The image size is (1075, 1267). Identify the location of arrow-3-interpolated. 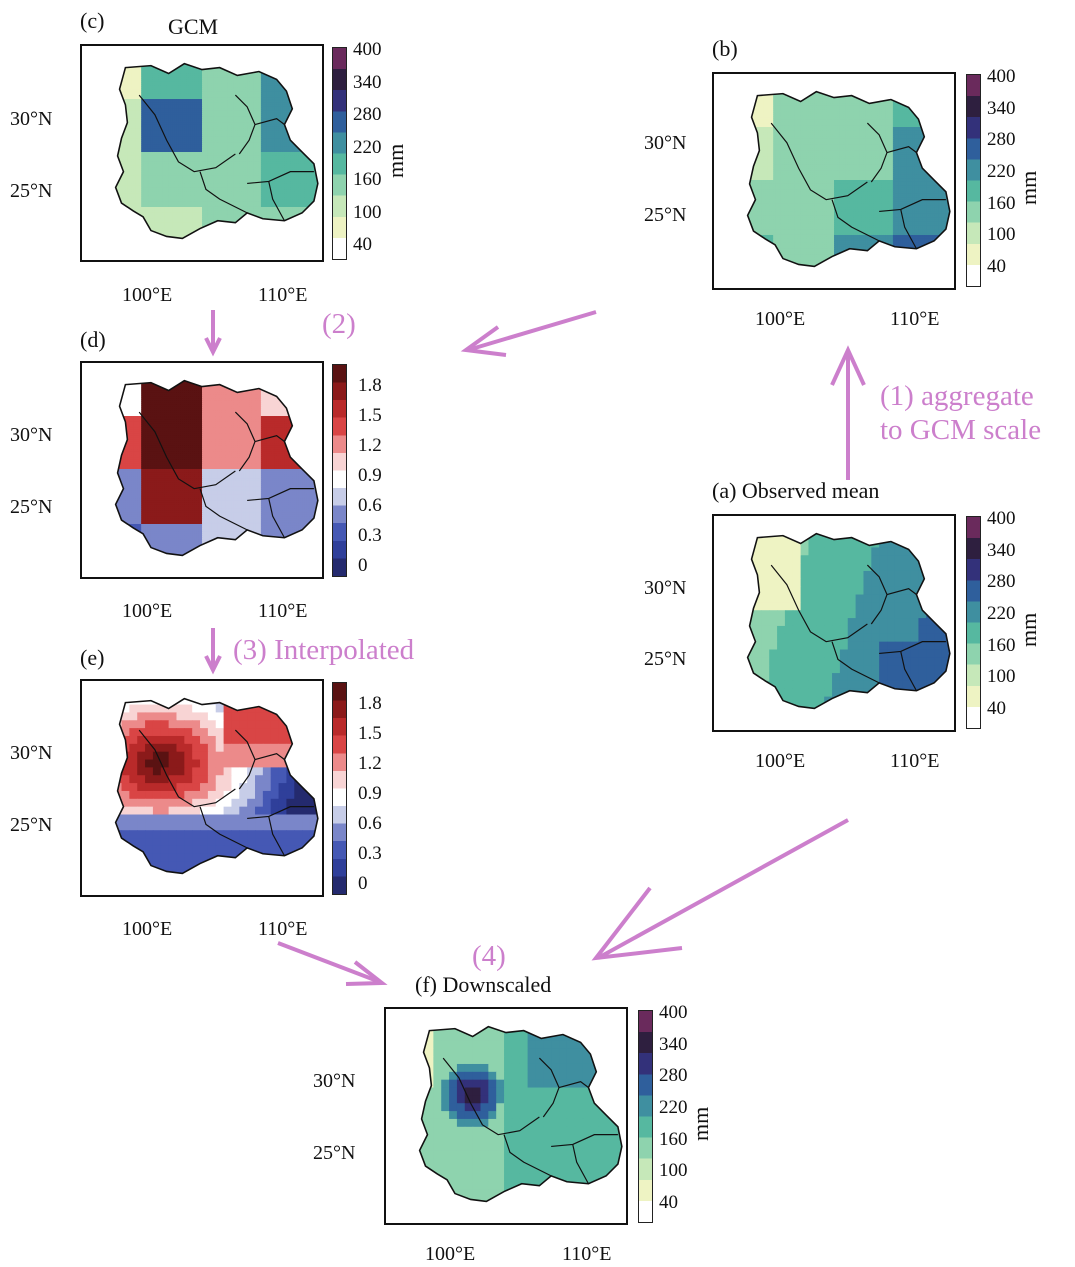
(213, 651).